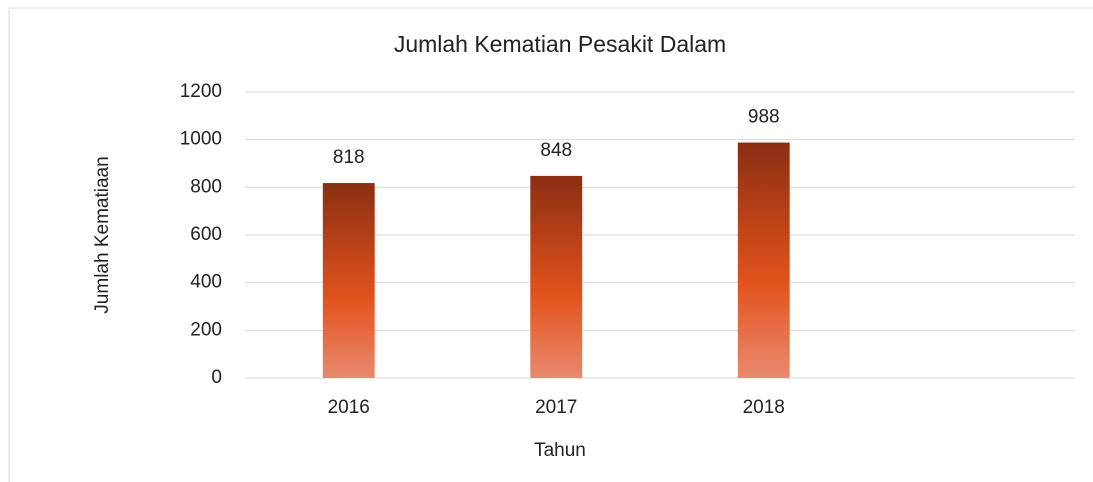  What do you see at coordinates (560, 44) in the screenshot?
I see `chart-title: Jumlah Kematian Pesakit Dalam` at bounding box center [560, 44].